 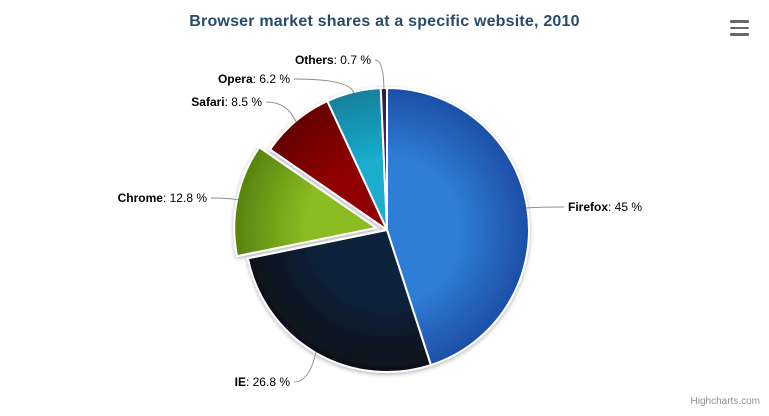 What do you see at coordinates (281, 112) in the screenshot?
I see `label-connector-safari` at bounding box center [281, 112].